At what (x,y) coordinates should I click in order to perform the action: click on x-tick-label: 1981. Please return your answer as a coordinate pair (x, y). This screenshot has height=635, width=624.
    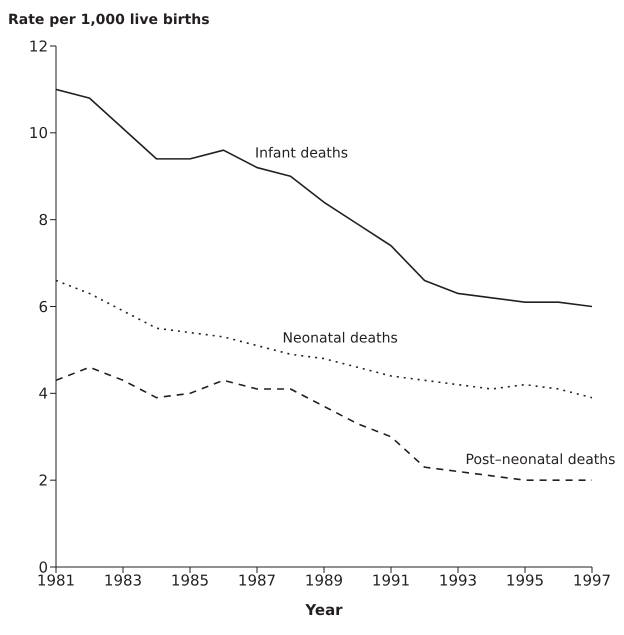
    Looking at the image, I should click on (56, 581).